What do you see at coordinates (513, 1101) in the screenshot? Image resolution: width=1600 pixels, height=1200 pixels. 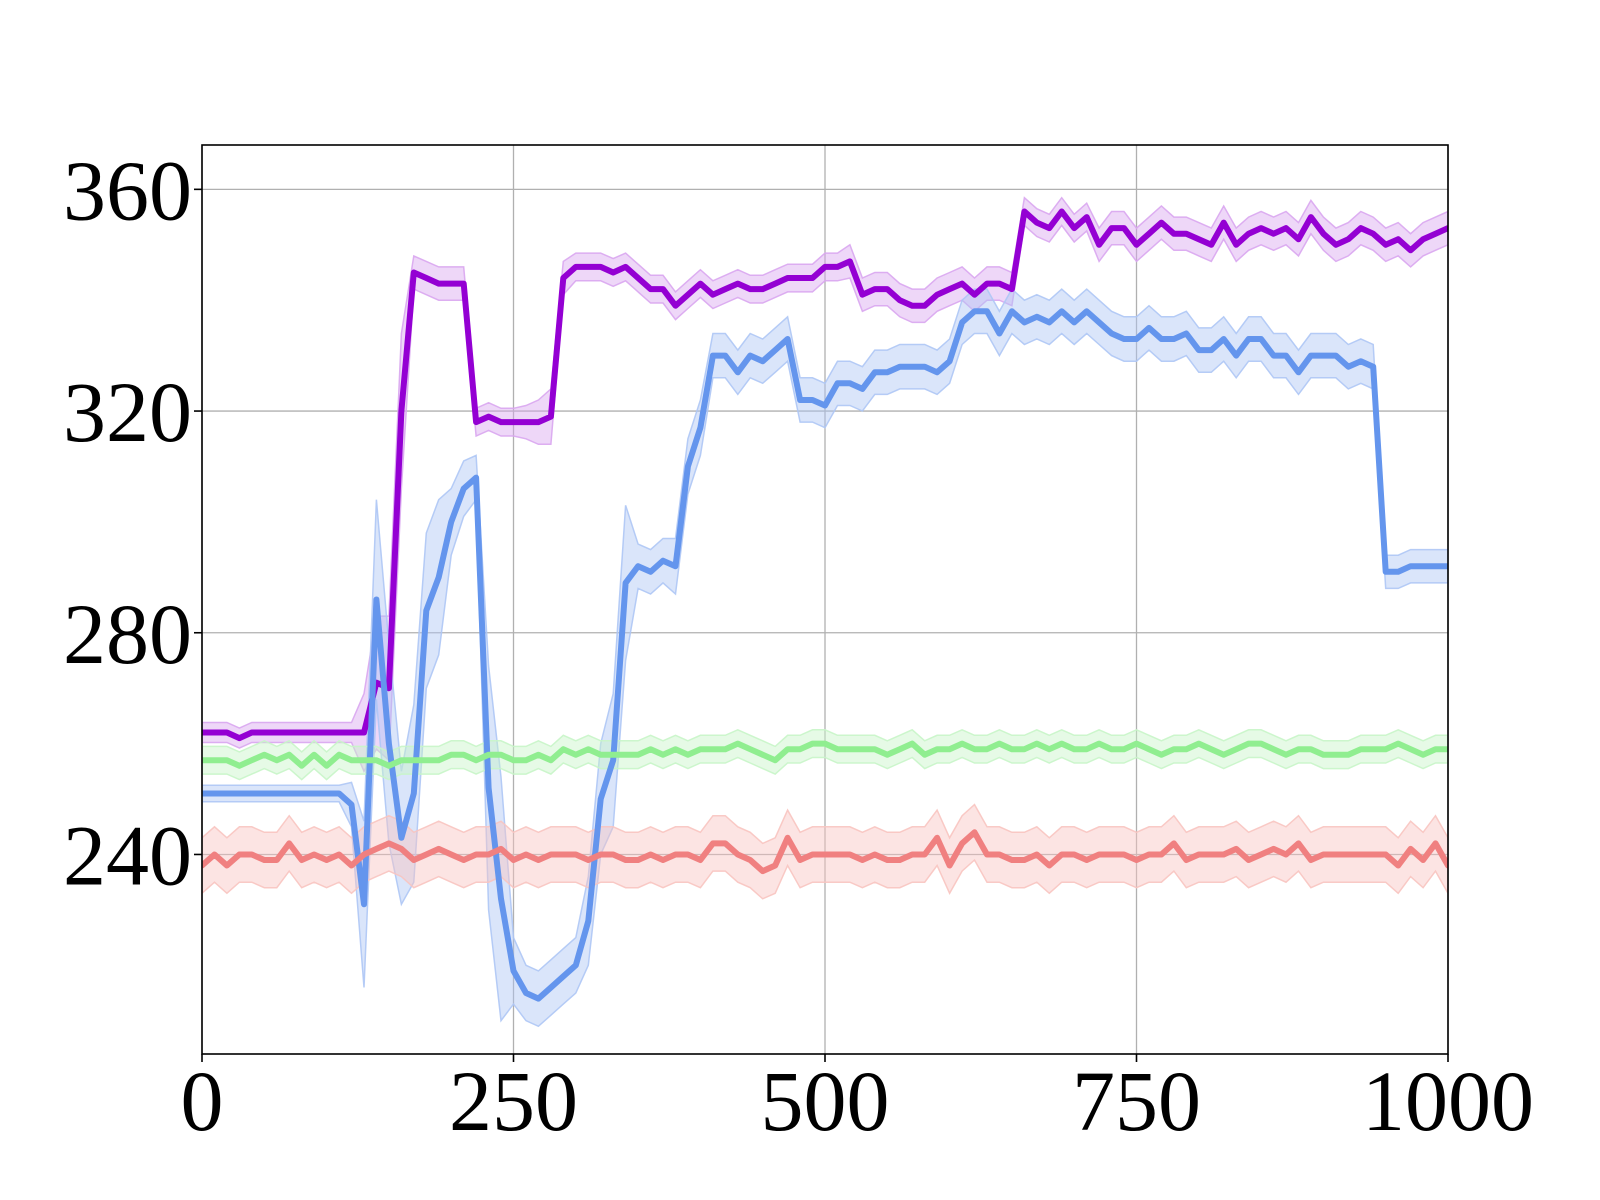 I see `x-tick-label: 250` at bounding box center [513, 1101].